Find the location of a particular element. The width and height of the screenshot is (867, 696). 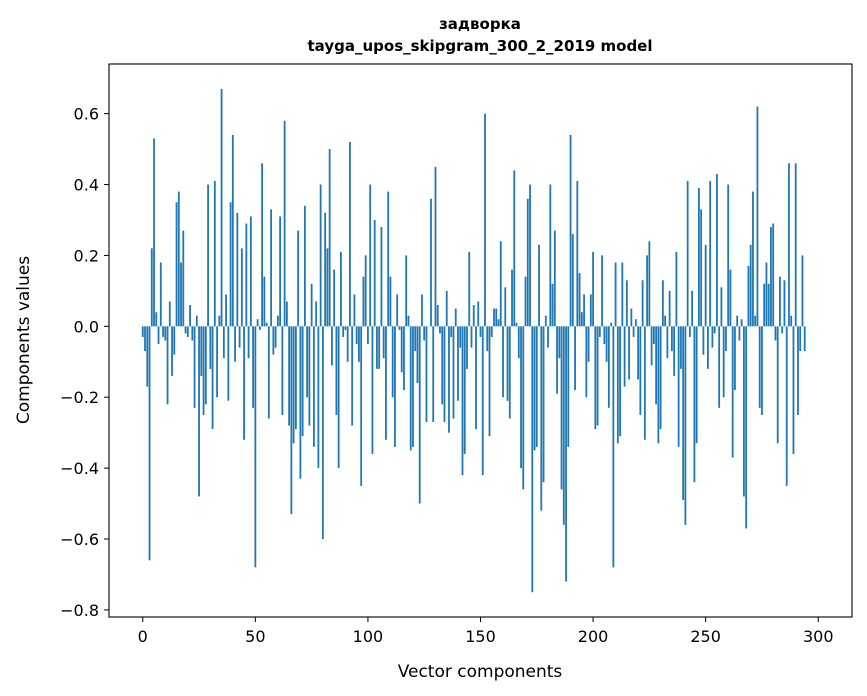

chart-title: задворка is located at coordinates (480, 24).